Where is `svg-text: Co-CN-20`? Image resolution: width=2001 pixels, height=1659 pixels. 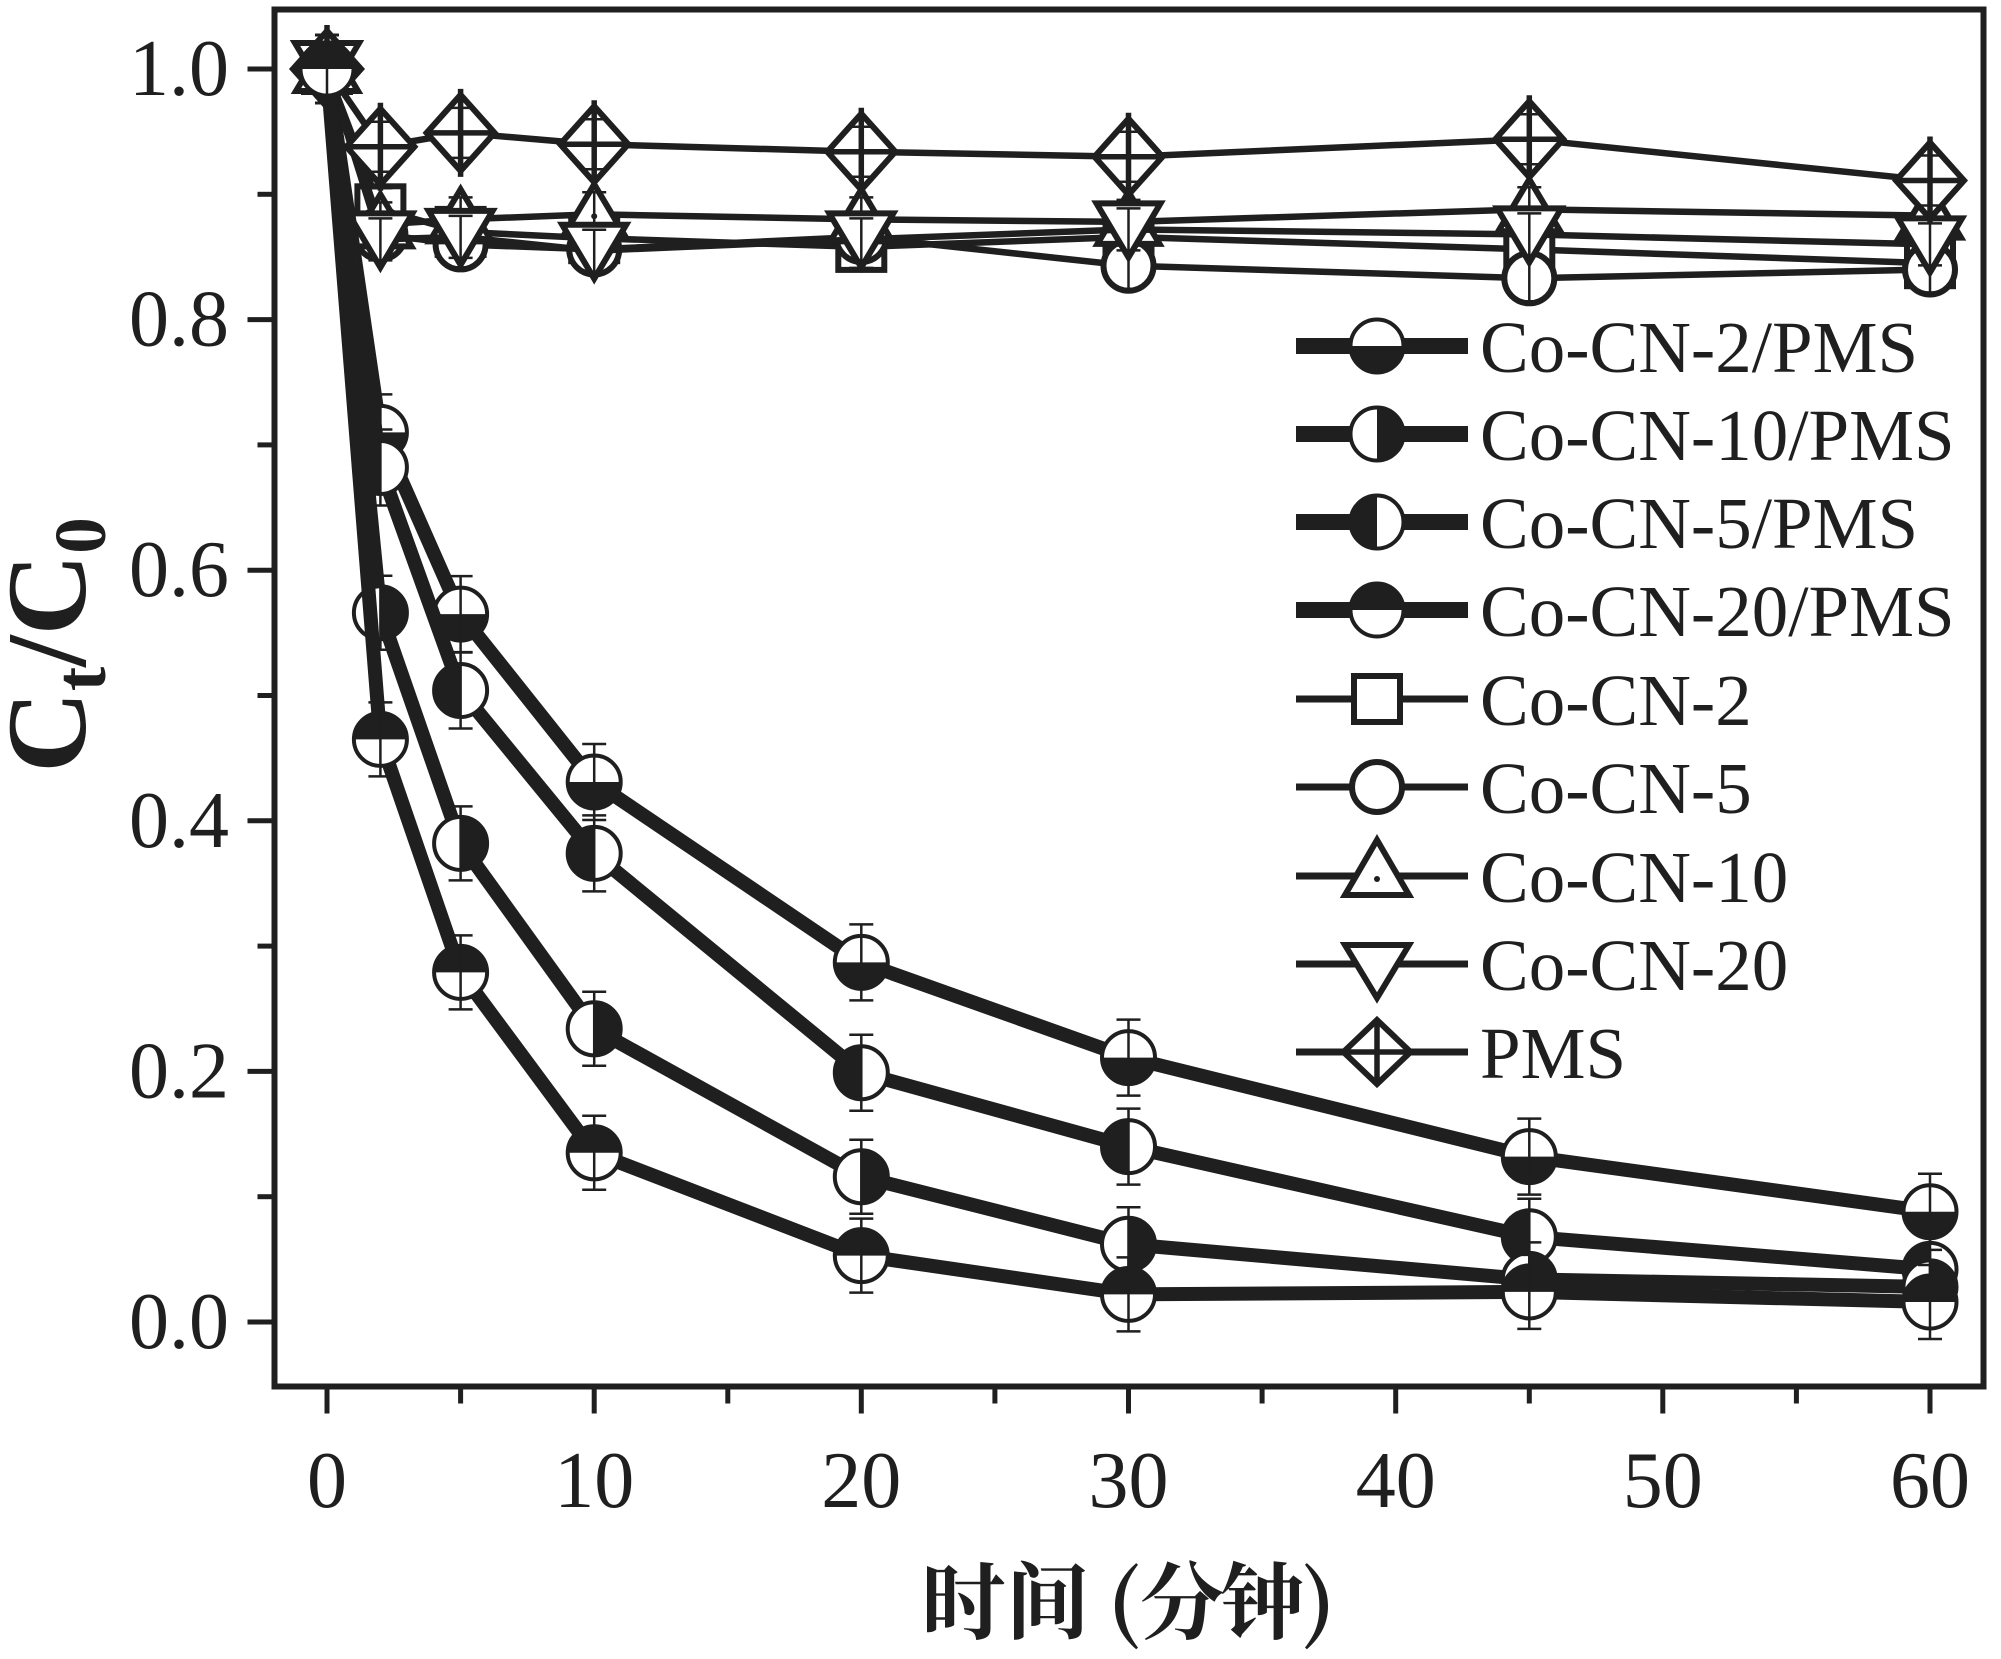 svg-text: Co-CN-20 is located at coordinates (1634, 965).